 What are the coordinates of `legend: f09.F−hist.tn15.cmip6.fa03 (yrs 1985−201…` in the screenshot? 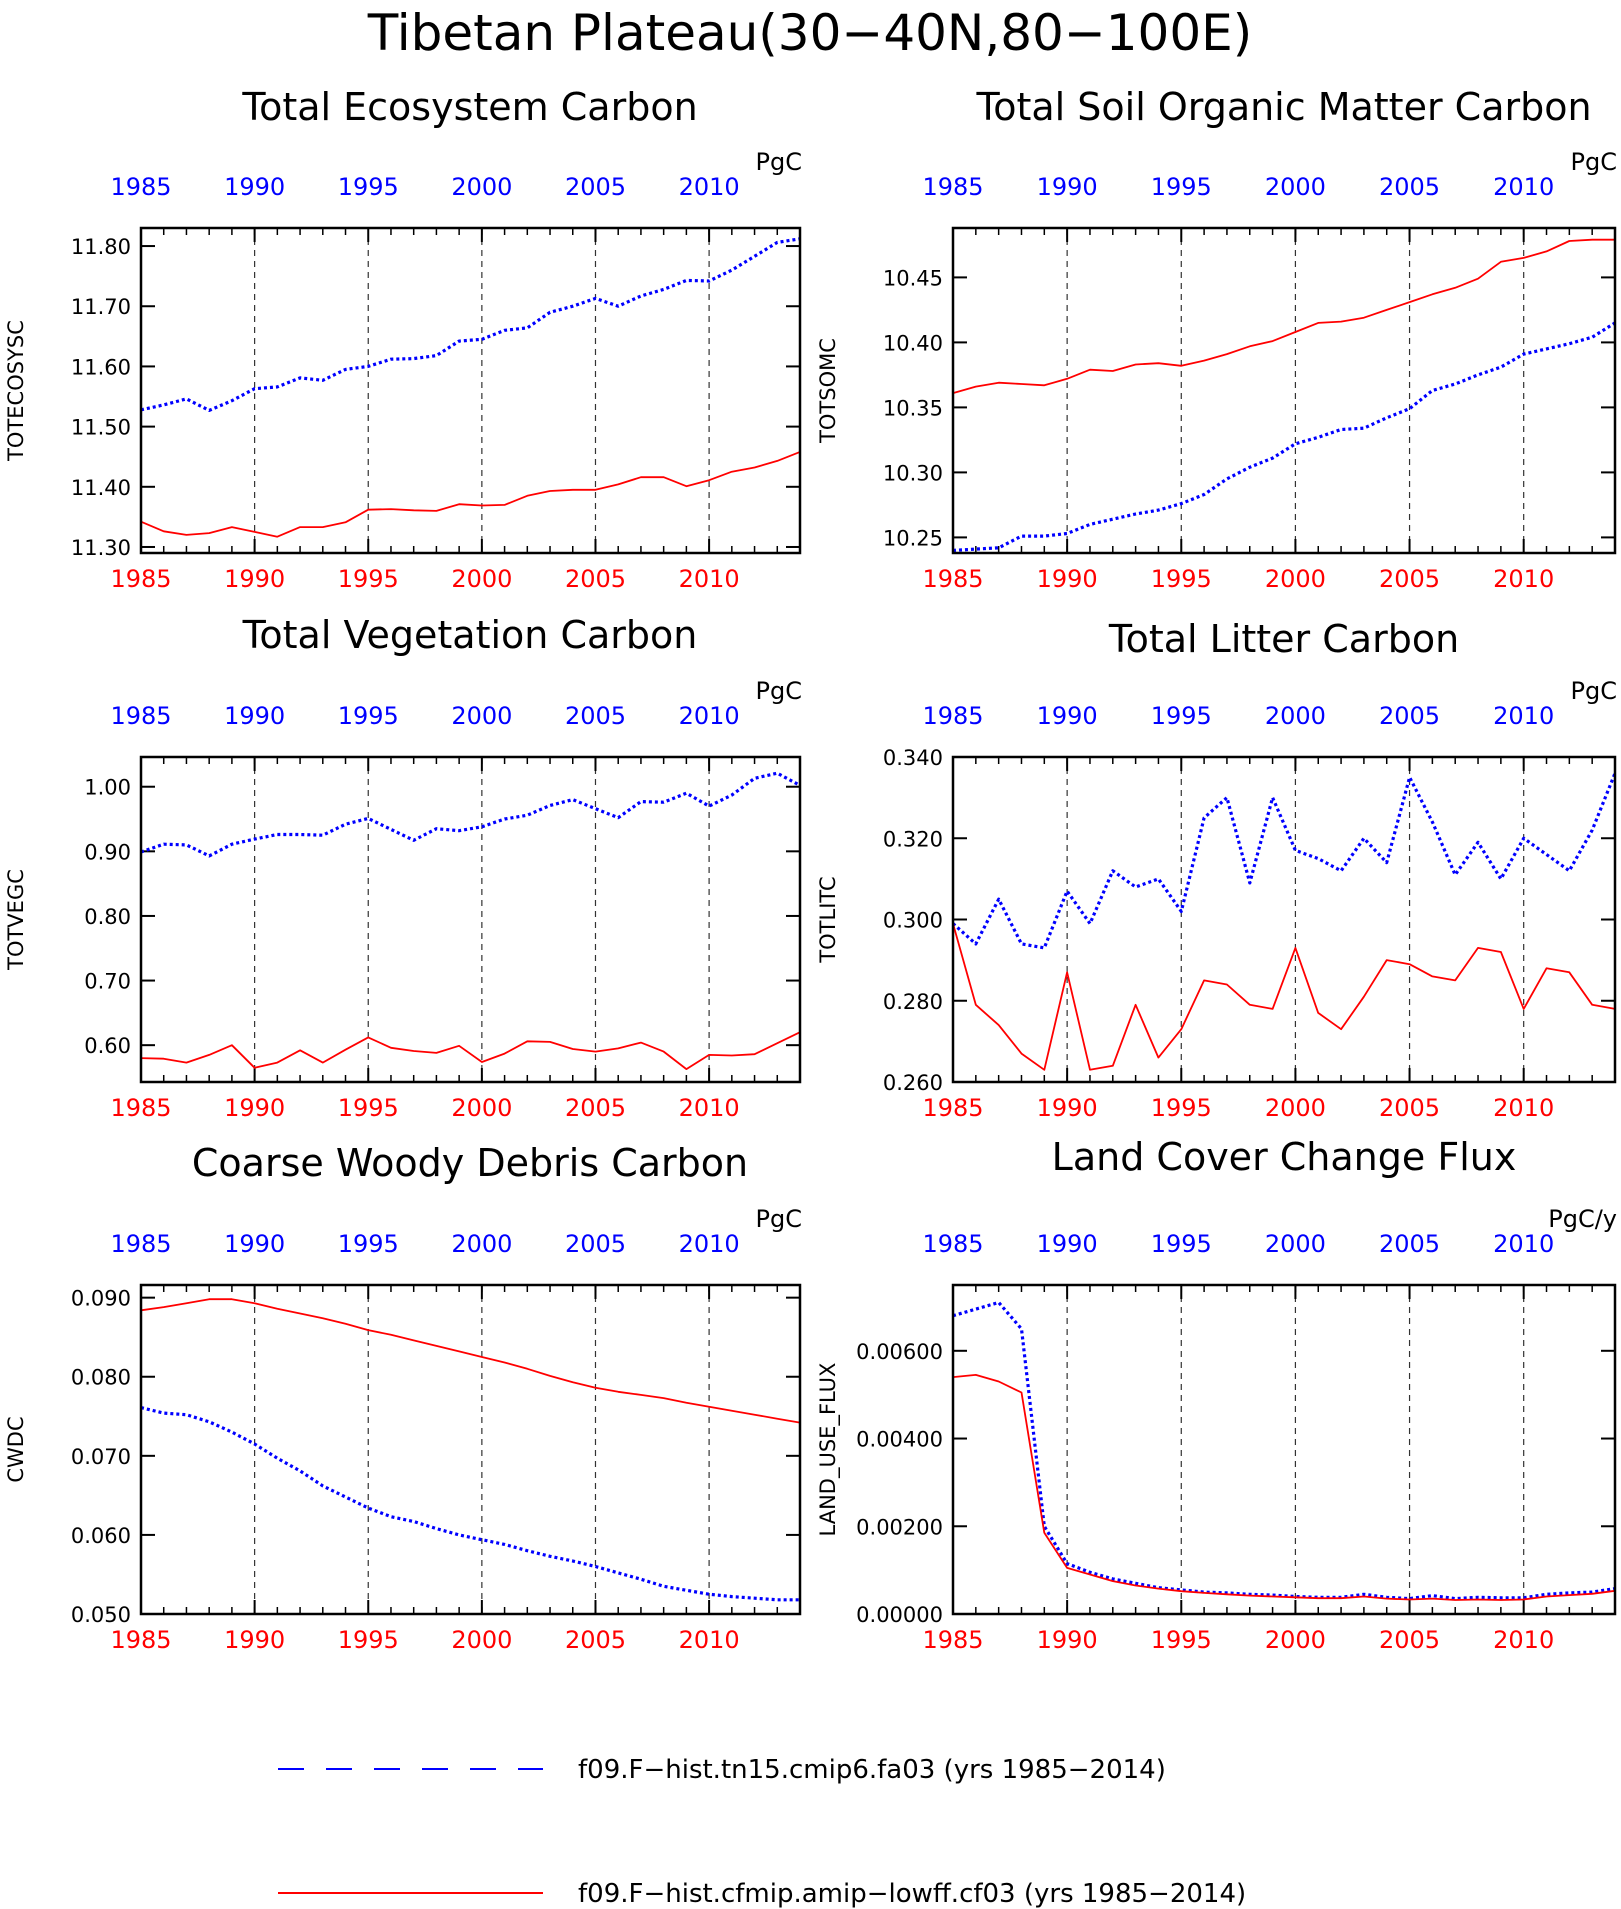 It's located at (762, 1832).